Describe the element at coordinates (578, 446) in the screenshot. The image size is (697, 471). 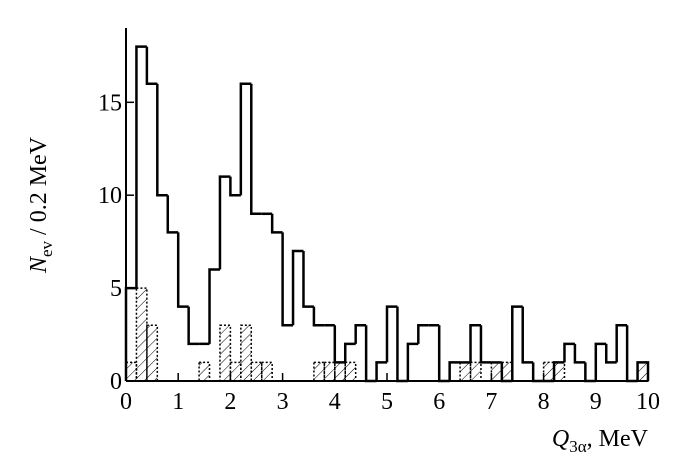
I see `x-label-subscript: 3α` at that location.